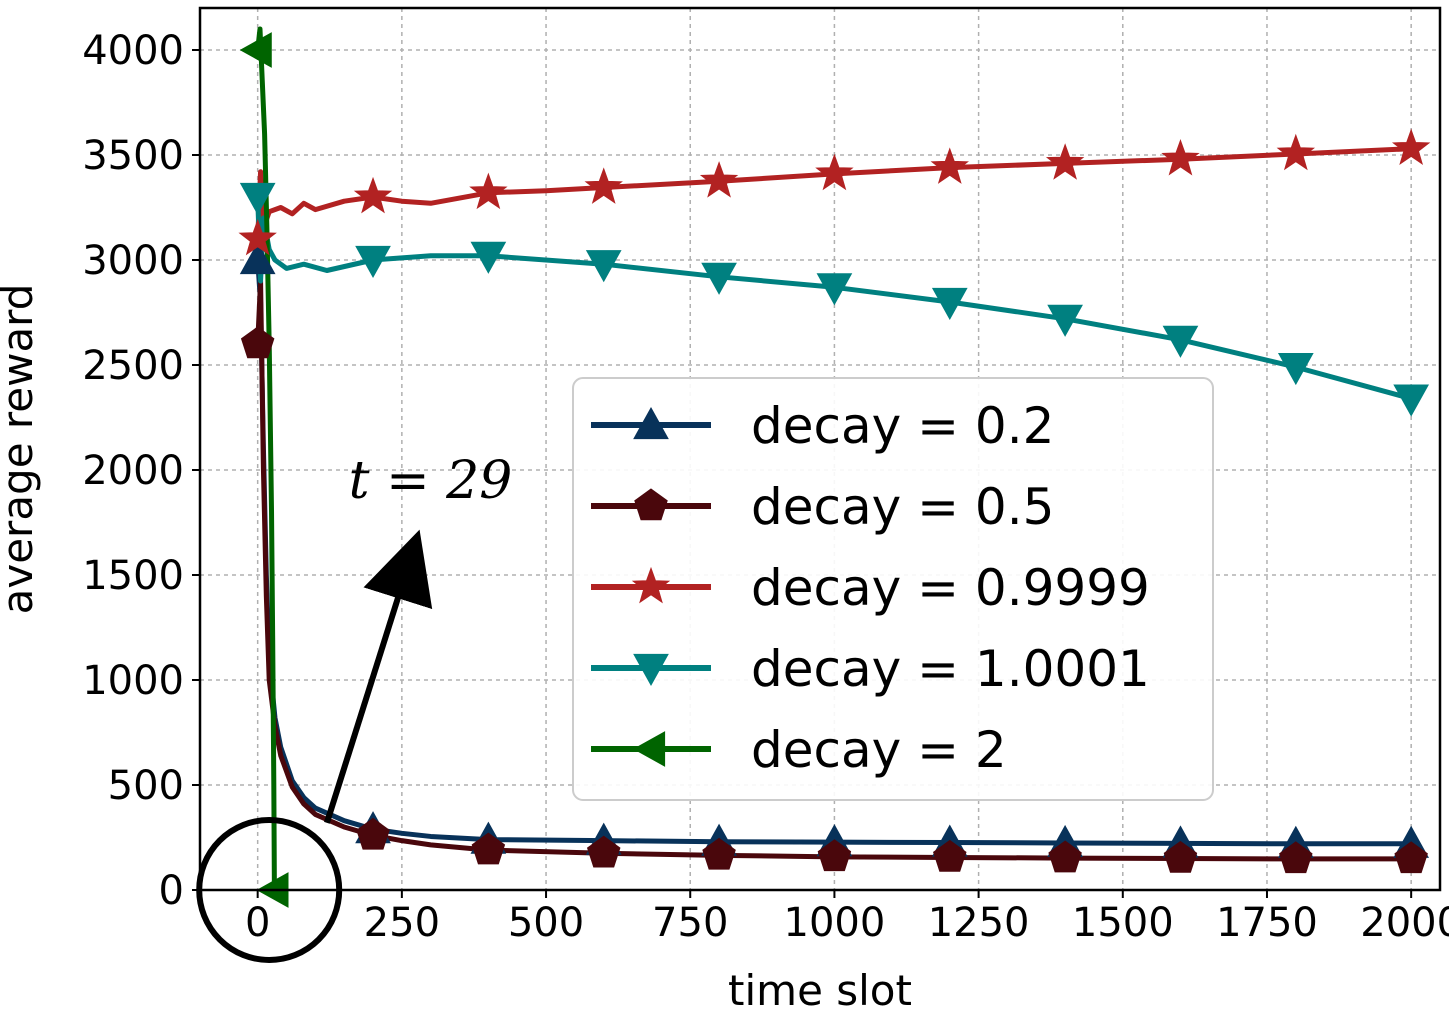 Image resolution: width=1449 pixels, height=1009 pixels. I want to click on y-tick-label: 500, so click(146, 786).